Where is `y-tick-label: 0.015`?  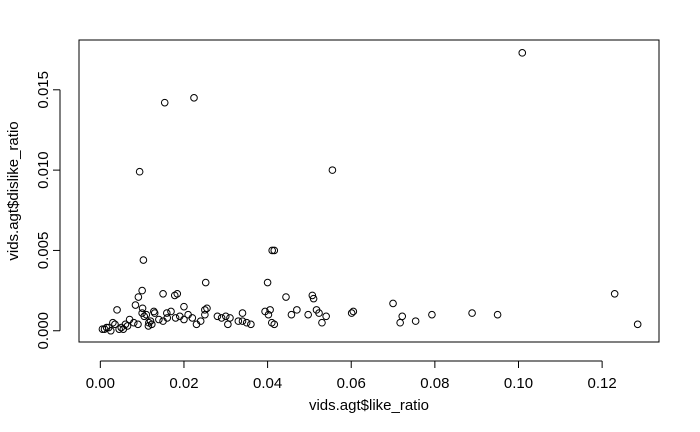 y-tick-label: 0.015 is located at coordinates (43, 90).